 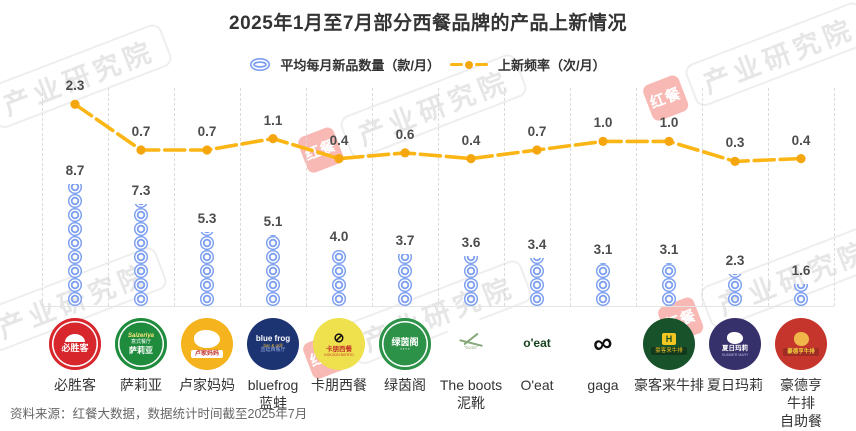 I want to click on logo-text: ∞, so click(x=603, y=343).